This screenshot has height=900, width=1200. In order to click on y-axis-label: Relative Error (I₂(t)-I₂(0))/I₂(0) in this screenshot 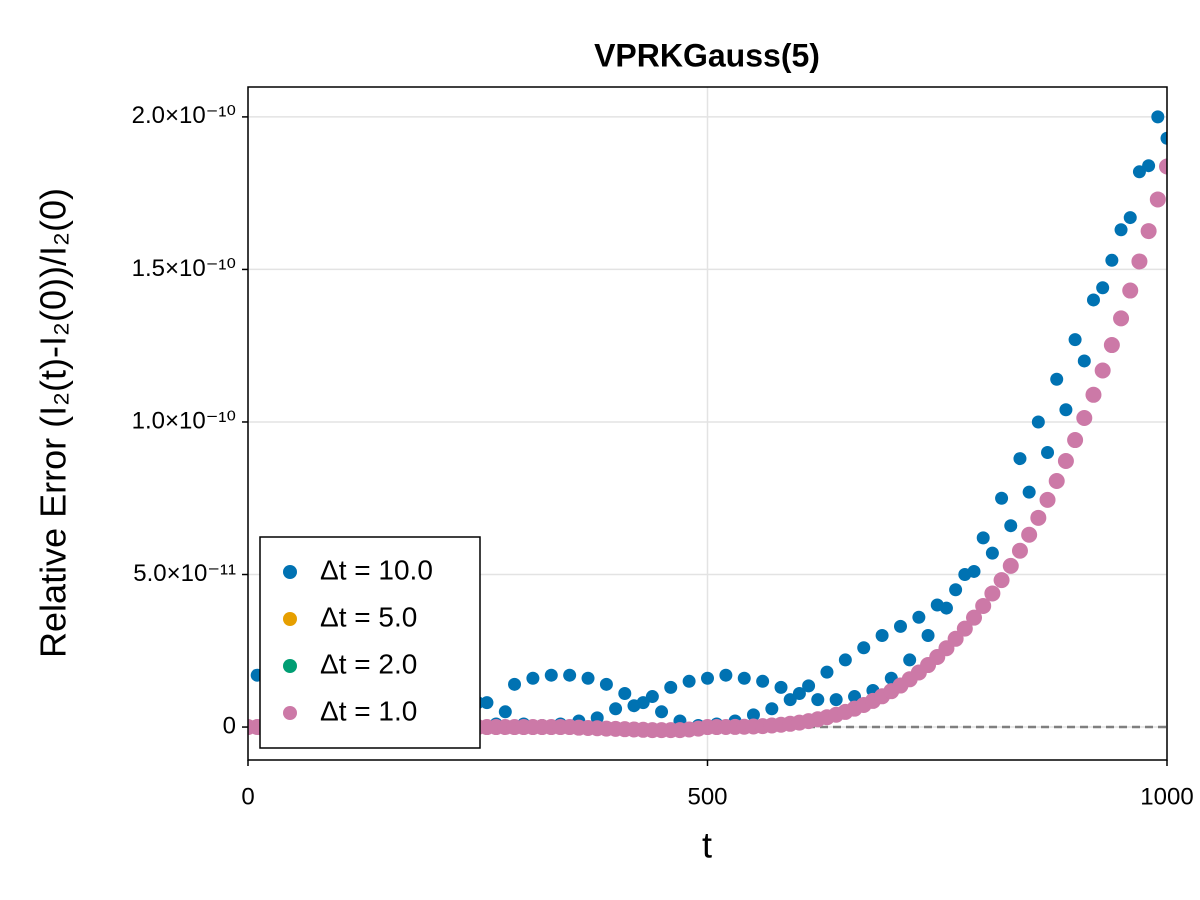, I will do `click(53, 423)`.